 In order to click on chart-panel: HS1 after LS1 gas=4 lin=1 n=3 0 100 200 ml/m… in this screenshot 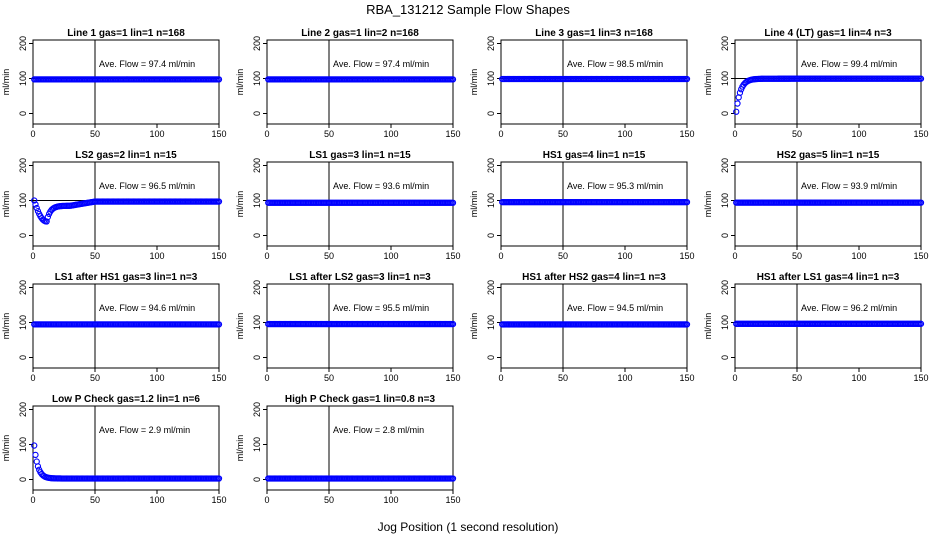, I will do `click(816, 327)`.